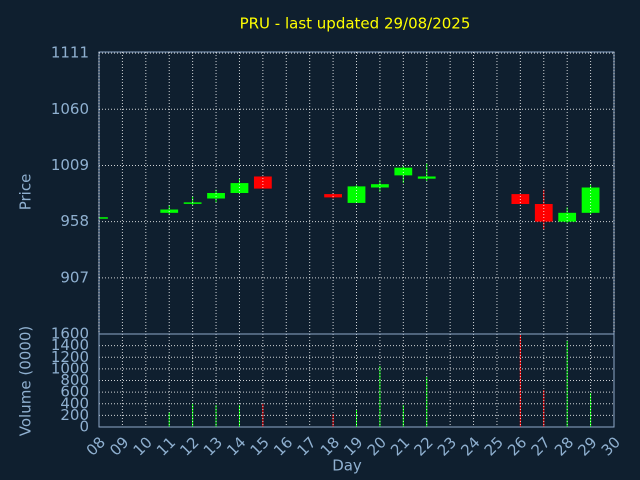  Describe the element at coordinates (74, 392) in the screenshot. I see `y-tick-label: 600` at that location.